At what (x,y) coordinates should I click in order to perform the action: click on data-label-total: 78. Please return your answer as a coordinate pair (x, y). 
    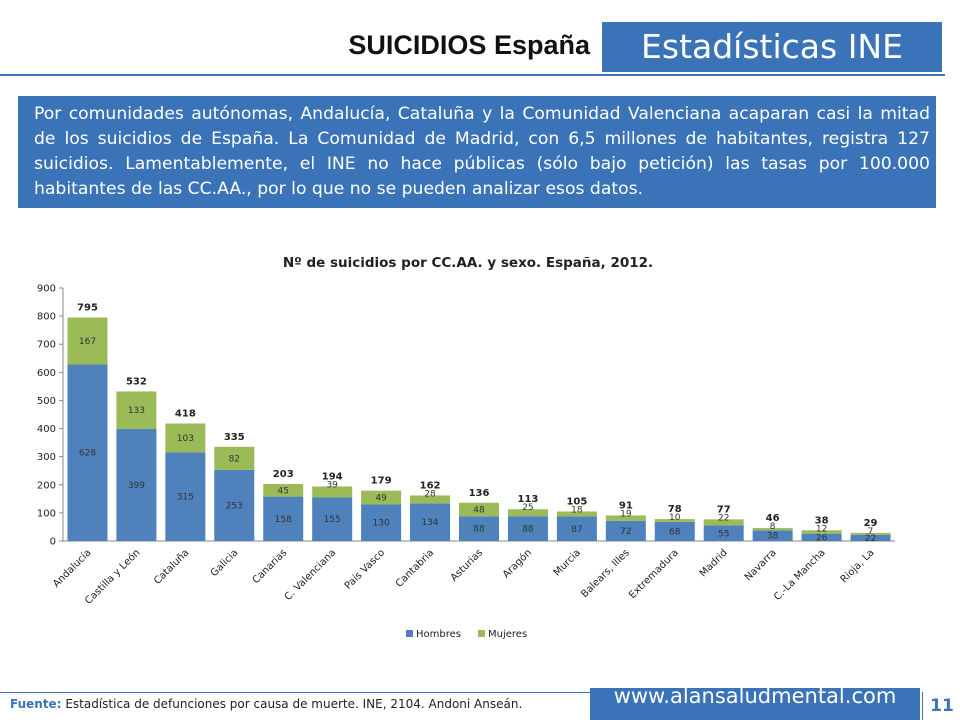
    Looking at the image, I should click on (675, 509).